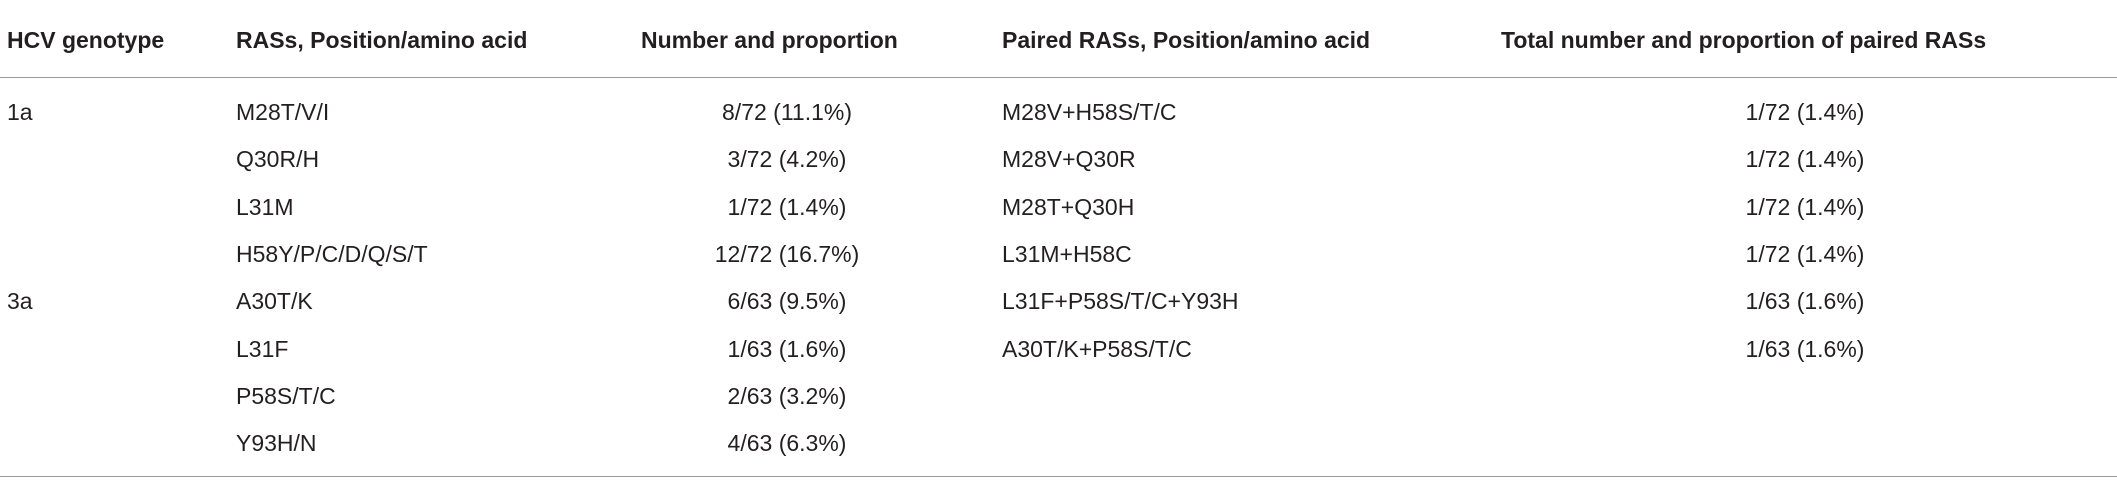 The width and height of the screenshot is (2117, 485). I want to click on number-cell: 1/72 (1.4%), so click(787, 206).